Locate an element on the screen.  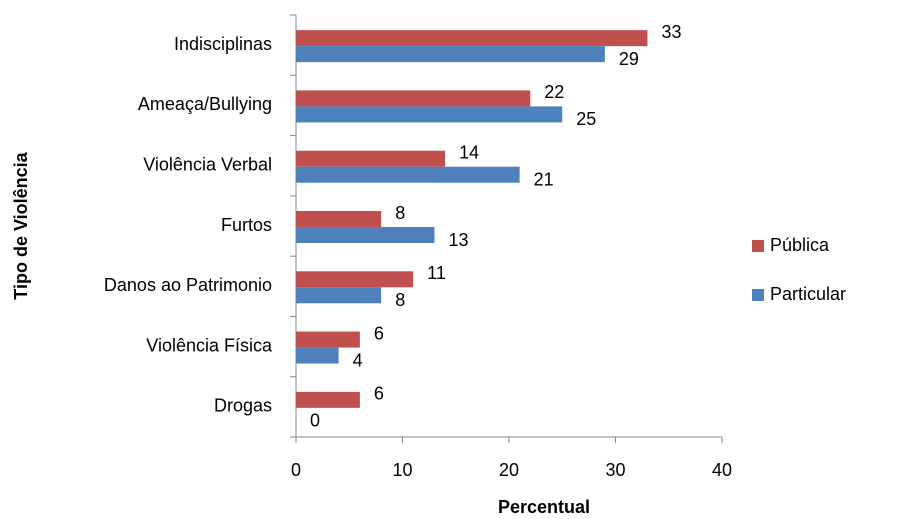
data-label: 0 is located at coordinates (315, 421).